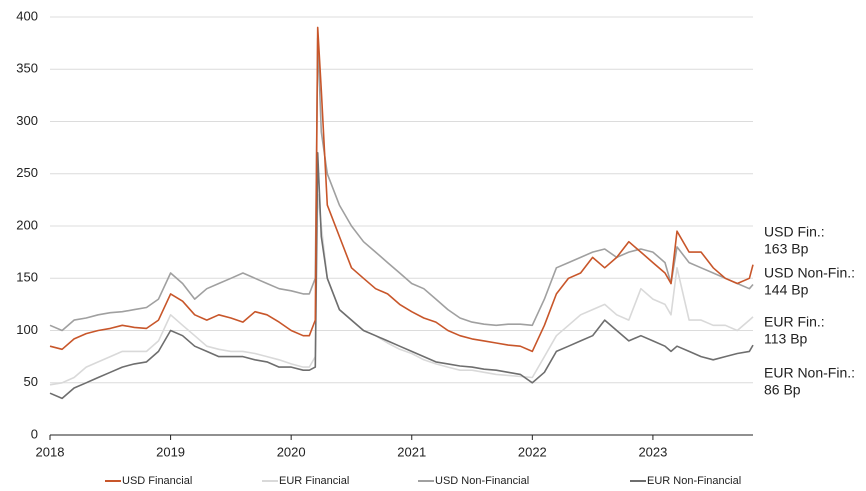 The image size is (866, 491). Describe the element at coordinates (694, 481) in the screenshot. I see `legend-label: EUR Non-Financial` at that location.